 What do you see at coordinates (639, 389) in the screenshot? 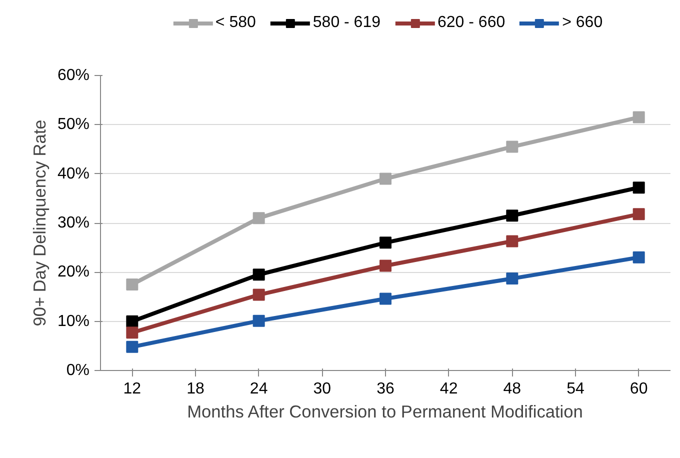
I see `x-tick-label: 60` at bounding box center [639, 389].